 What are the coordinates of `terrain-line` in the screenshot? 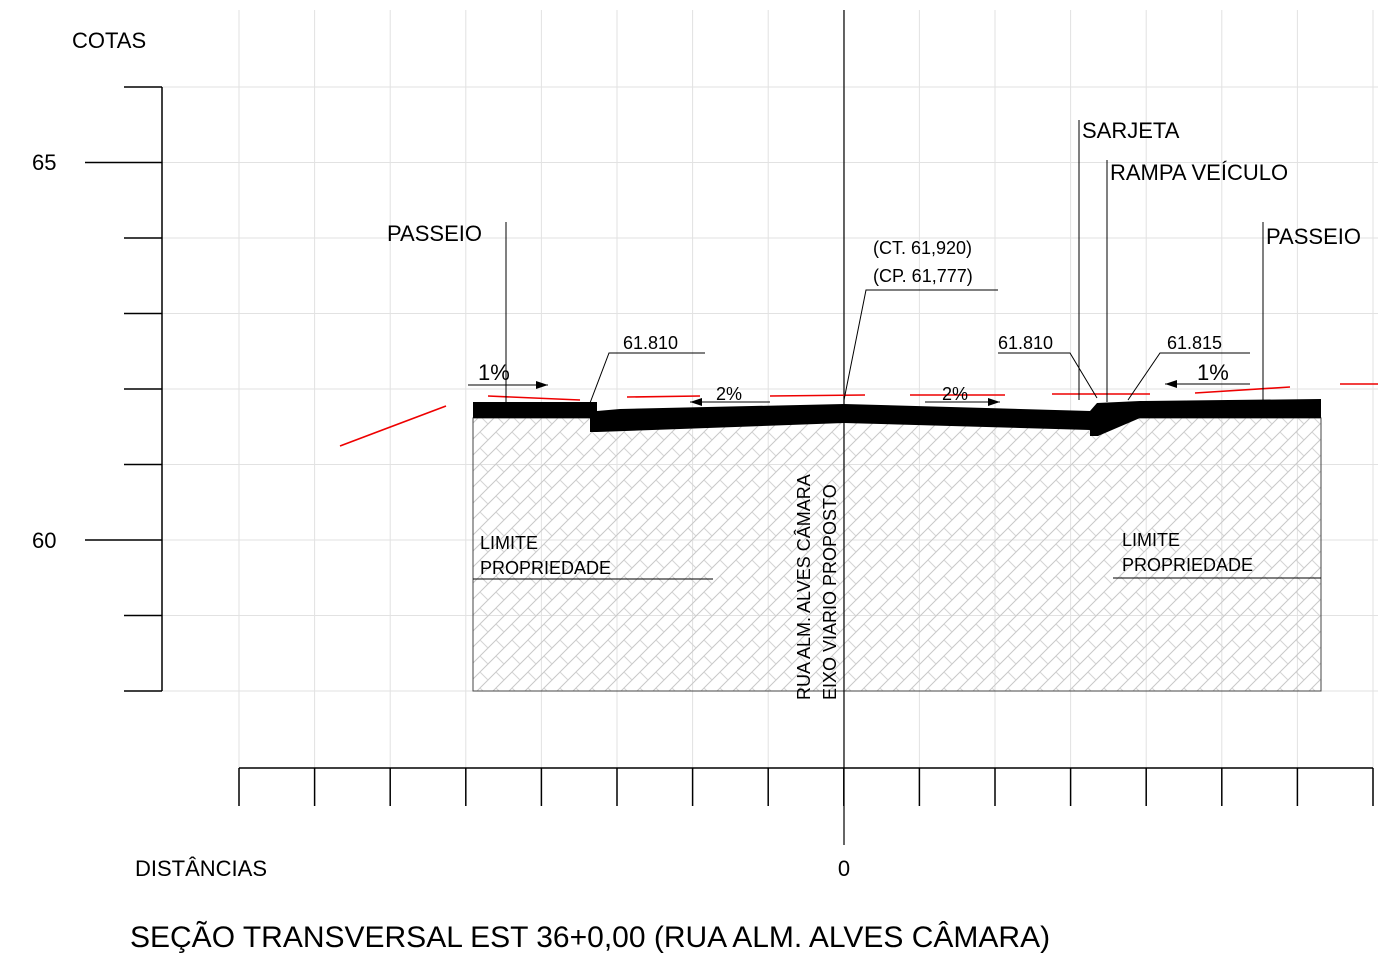 It's located at (858, 415).